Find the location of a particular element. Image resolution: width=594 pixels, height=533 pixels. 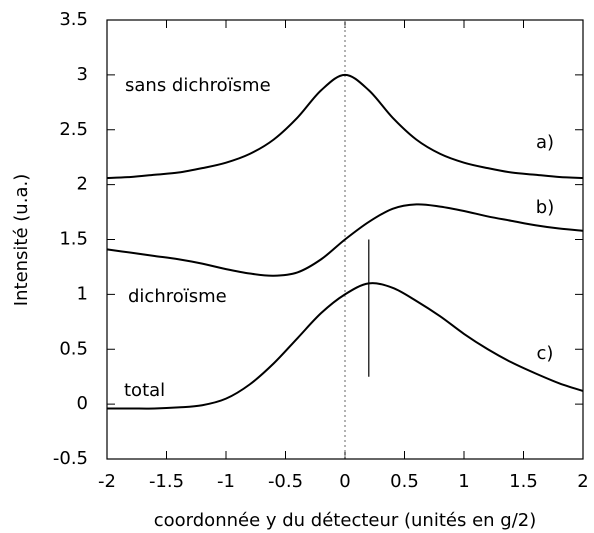

y-tick-label: 0.5 is located at coordinates (73, 348).